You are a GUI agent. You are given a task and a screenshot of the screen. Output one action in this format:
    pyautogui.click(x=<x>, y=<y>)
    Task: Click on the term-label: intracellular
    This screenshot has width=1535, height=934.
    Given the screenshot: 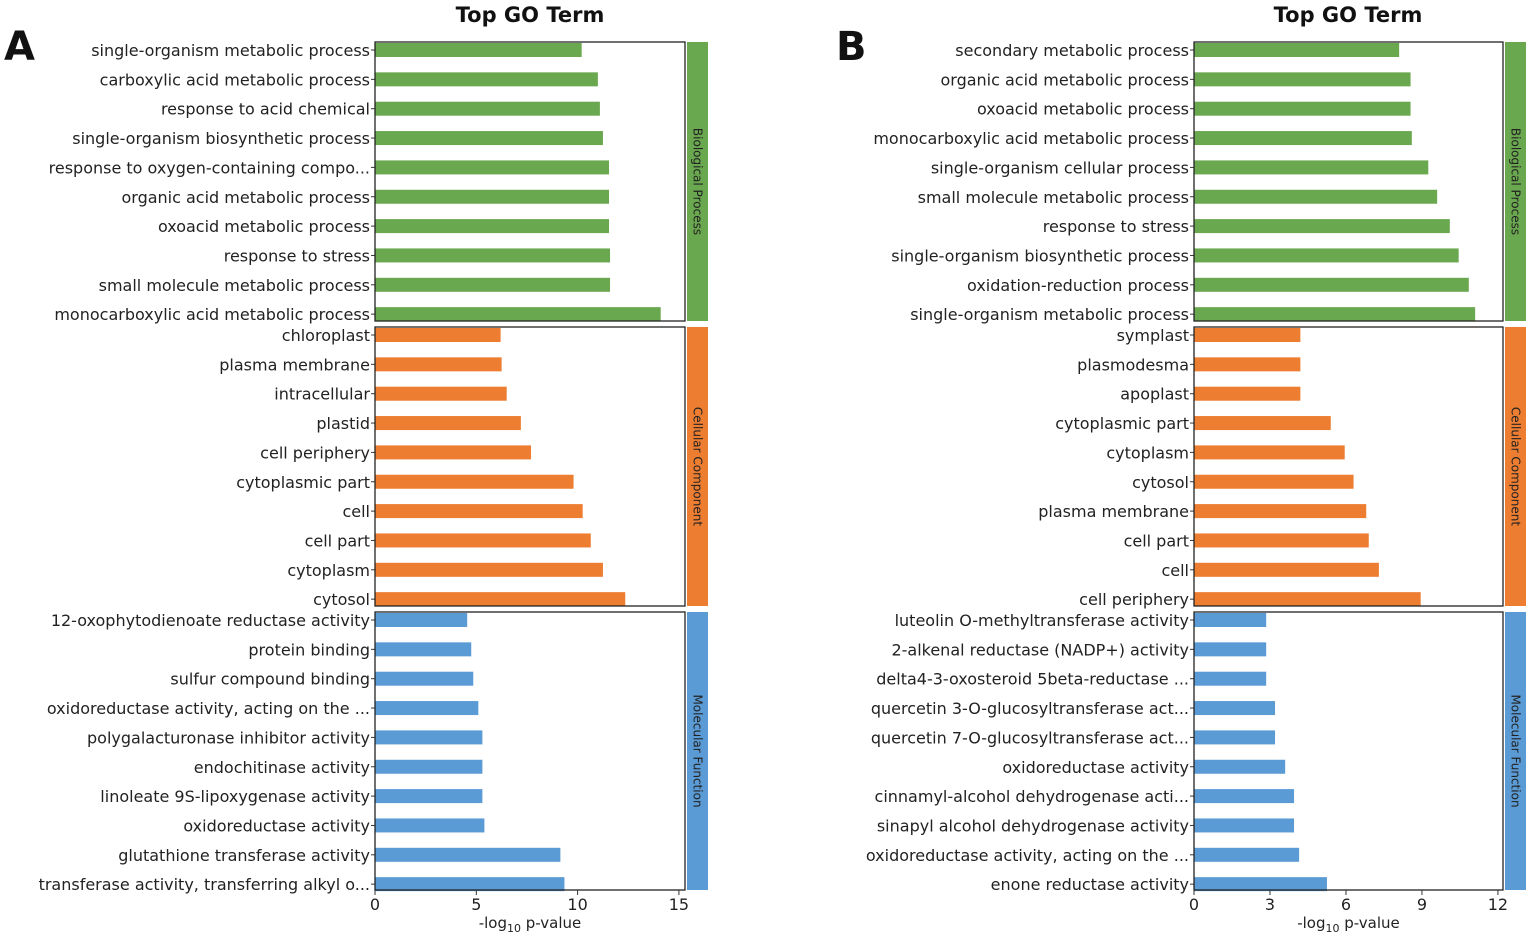 What is the action you would take?
    pyautogui.click(x=322, y=394)
    